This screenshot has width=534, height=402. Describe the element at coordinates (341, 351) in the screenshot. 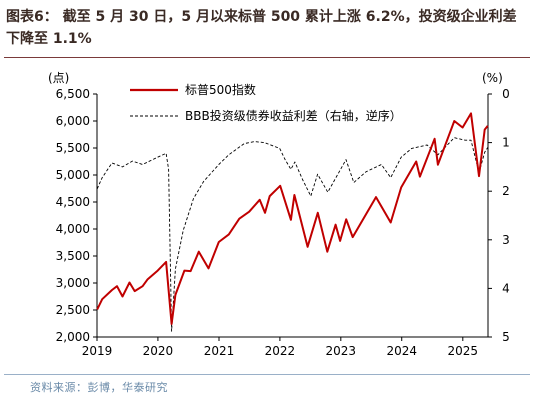

I see `x-tick-label: 2023` at that location.